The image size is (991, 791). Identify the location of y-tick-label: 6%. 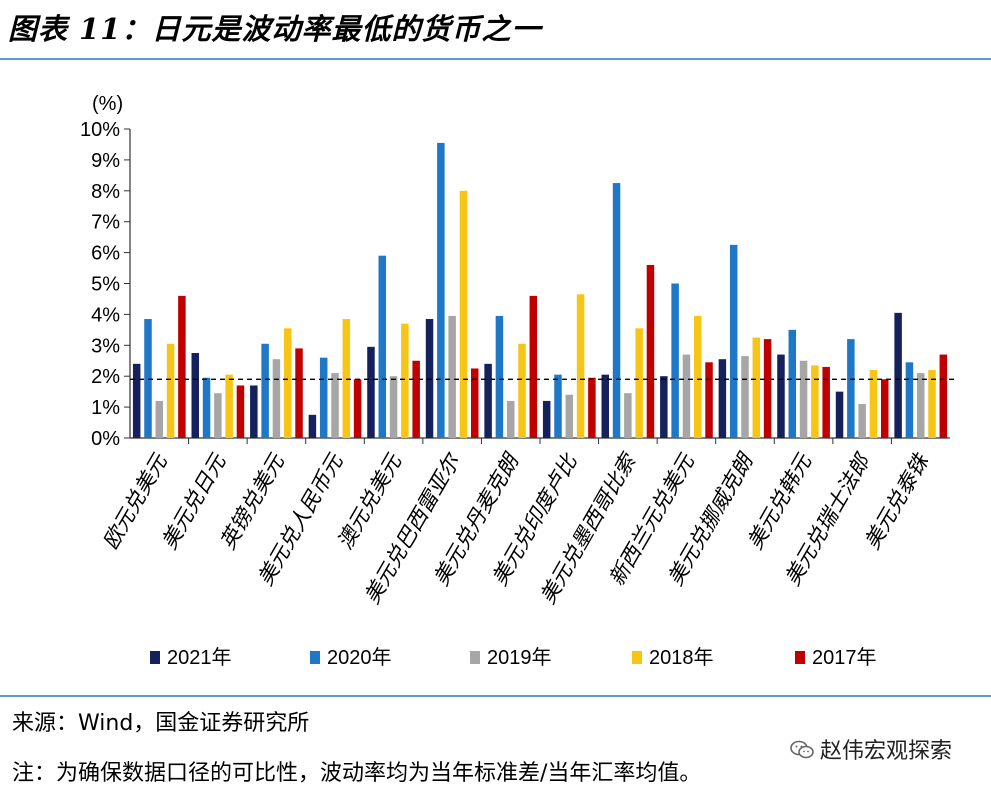
(105, 254).